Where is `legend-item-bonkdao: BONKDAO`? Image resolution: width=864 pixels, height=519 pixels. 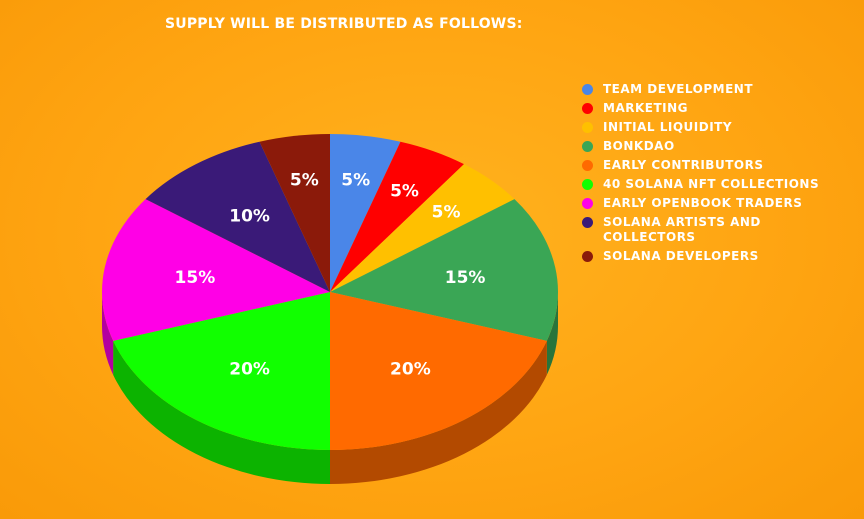 legend-item-bonkdao: BONKDAO is located at coordinates (719, 146).